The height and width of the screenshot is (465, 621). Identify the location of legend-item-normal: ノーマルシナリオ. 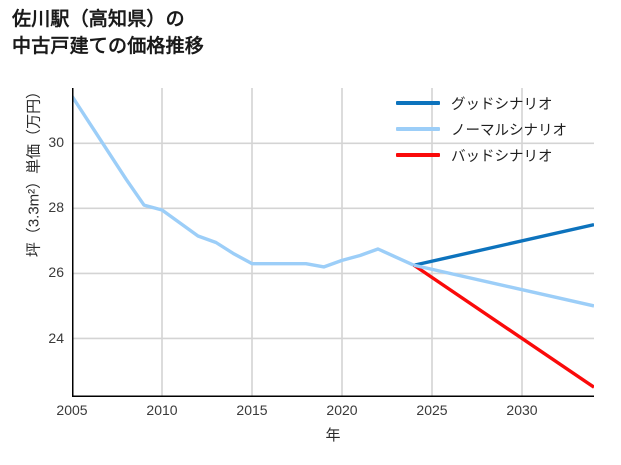
(502, 129).